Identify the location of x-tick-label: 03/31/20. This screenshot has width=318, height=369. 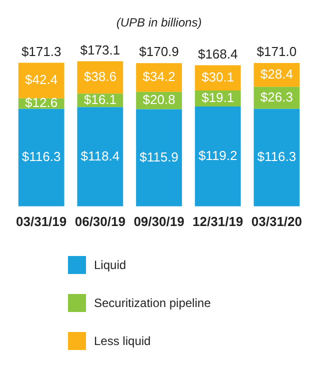
(276, 221).